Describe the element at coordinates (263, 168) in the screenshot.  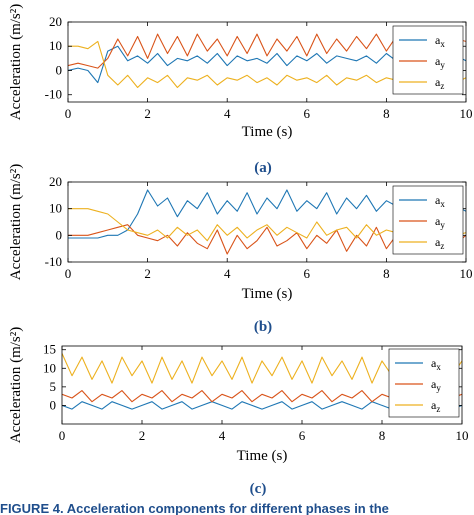
I see `panel-label: (a)` at that location.